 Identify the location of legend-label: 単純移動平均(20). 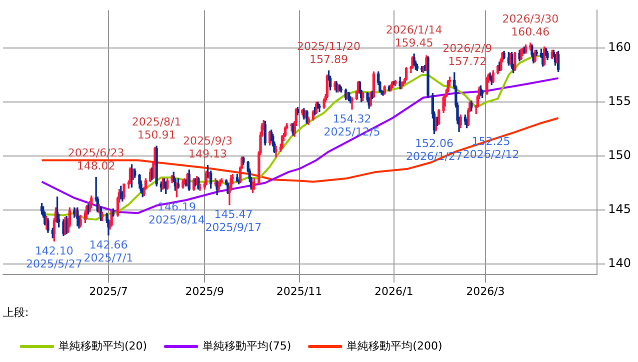
(103, 345).